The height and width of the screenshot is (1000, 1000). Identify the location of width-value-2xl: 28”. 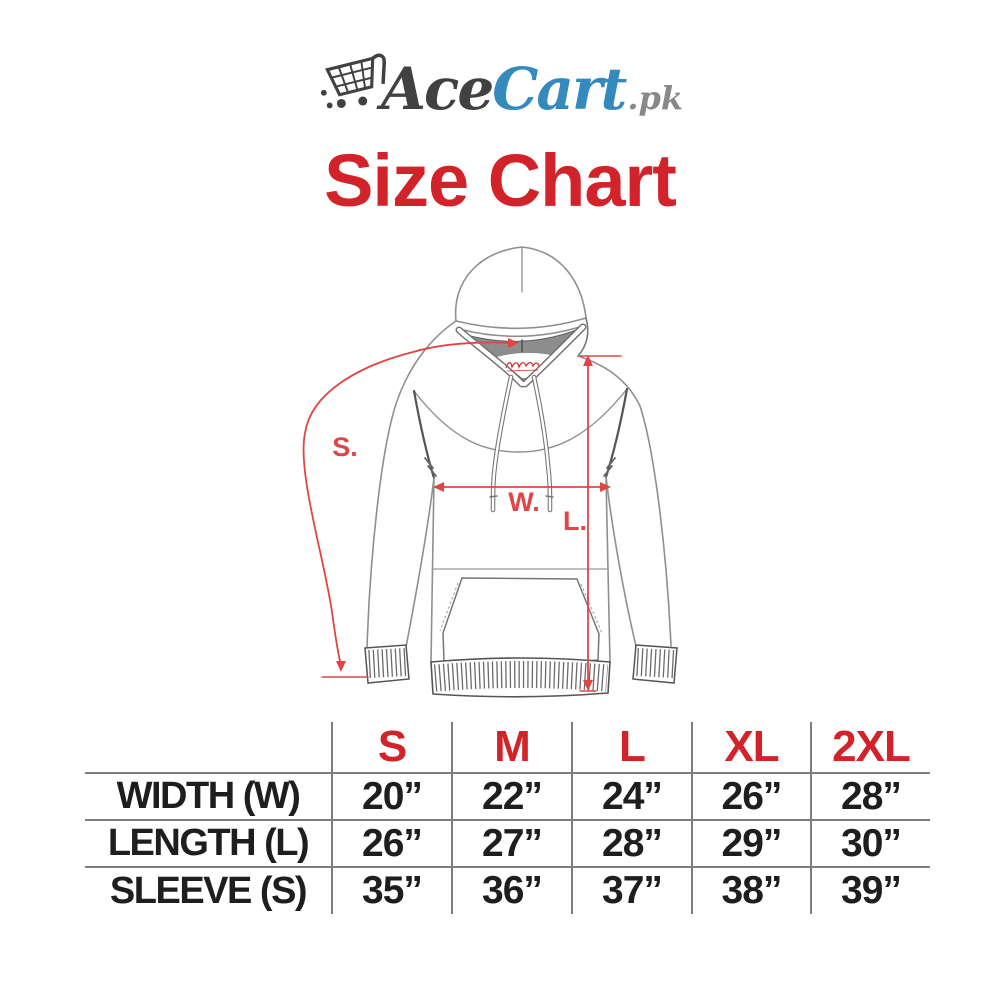
(870, 796).